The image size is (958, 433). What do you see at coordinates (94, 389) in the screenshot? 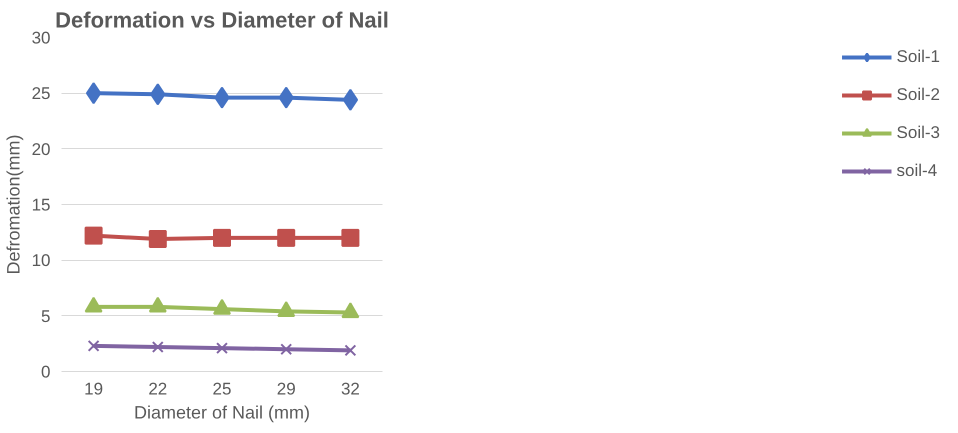
I see `x-tick-label: 19` at bounding box center [94, 389].